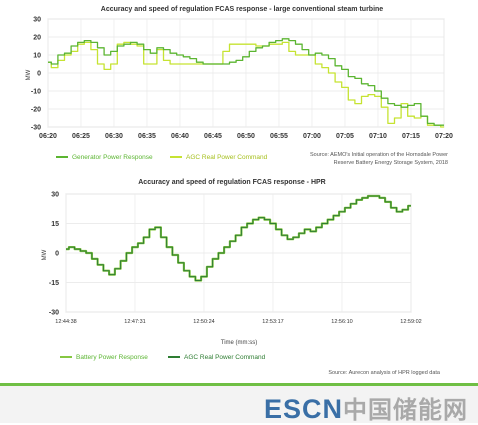 This screenshot has width=478, height=425. Describe the element at coordinates (54, 254) in the screenshot. I see `chart-2-y-ticks: 30 15 0 -15 -30` at that location.